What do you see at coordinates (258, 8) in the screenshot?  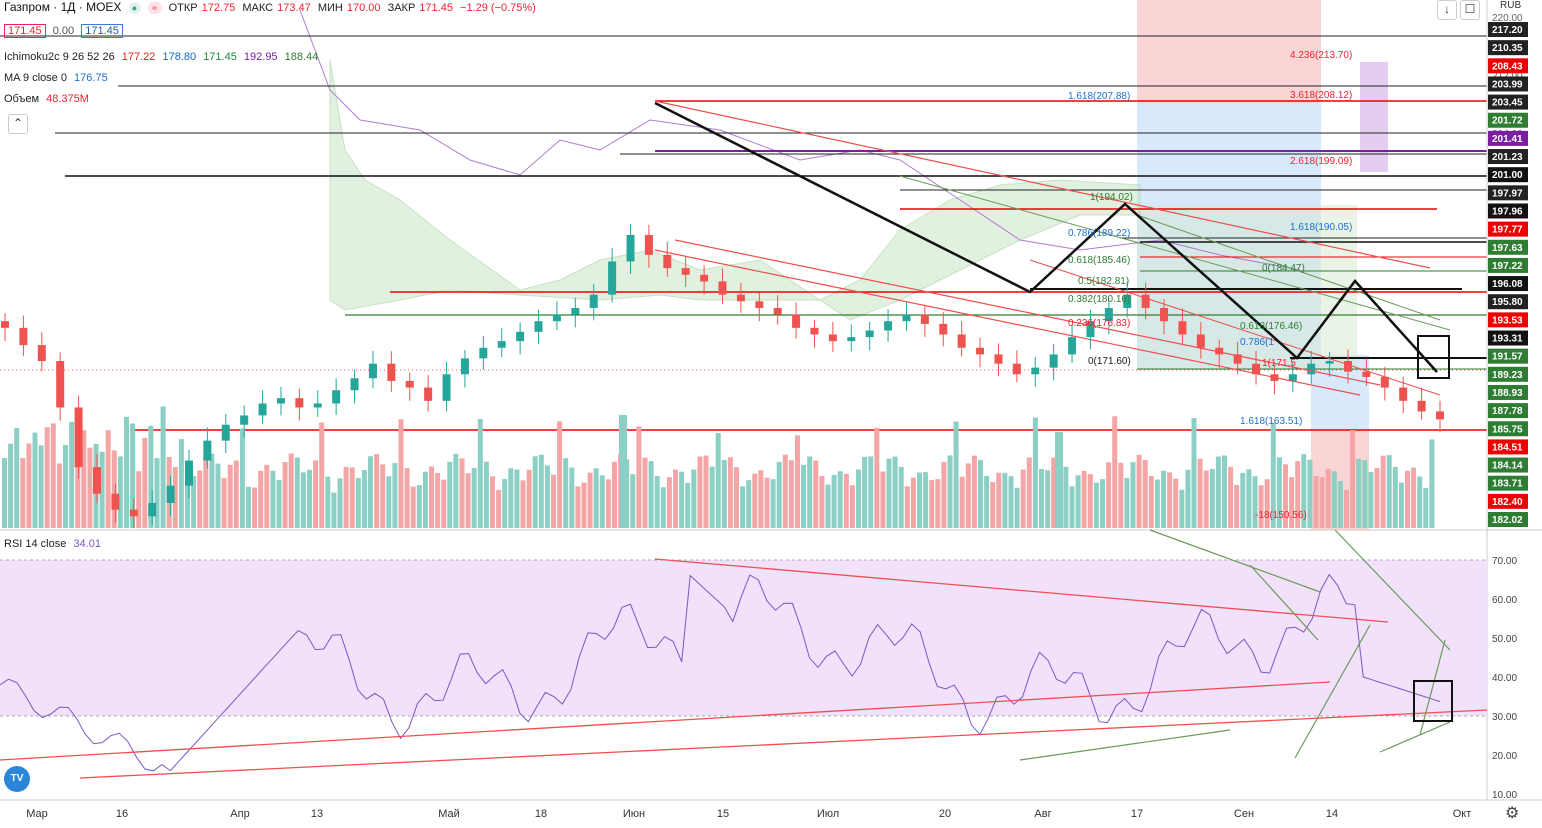 I see `high-label: МАКС` at bounding box center [258, 8].